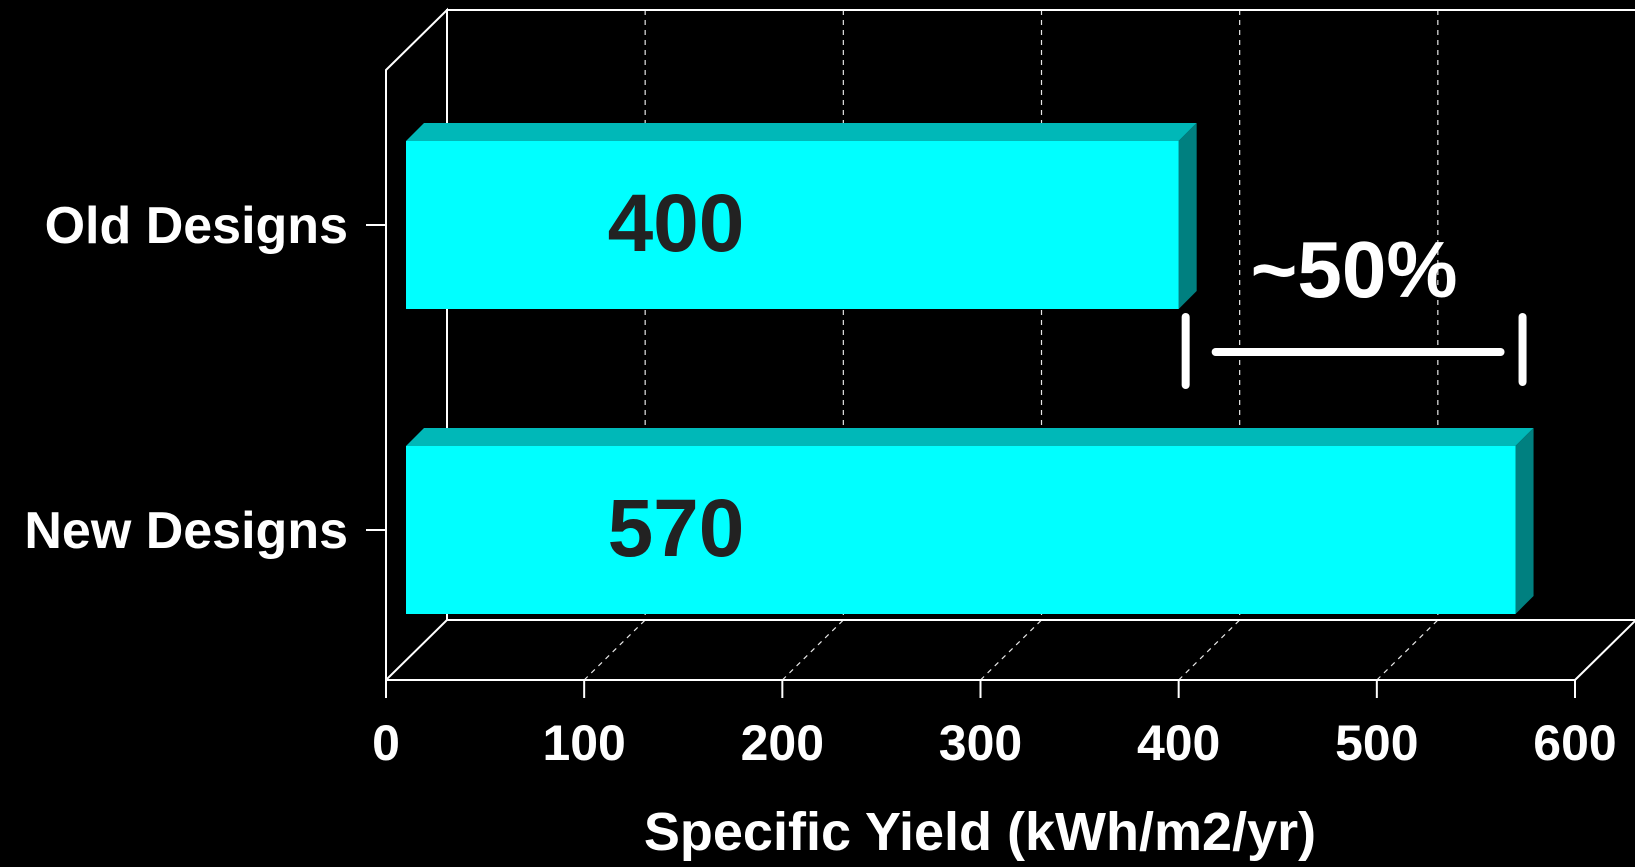 This screenshot has height=867, width=1635. I want to click on left-wall, so click(416, 345).